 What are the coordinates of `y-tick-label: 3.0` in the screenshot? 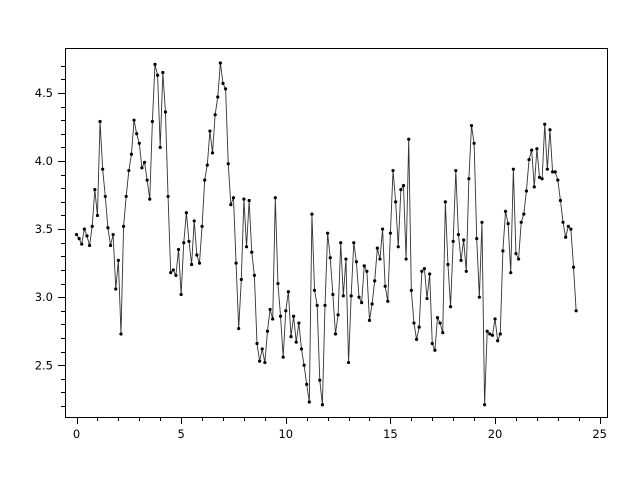 It's located at (44, 297).